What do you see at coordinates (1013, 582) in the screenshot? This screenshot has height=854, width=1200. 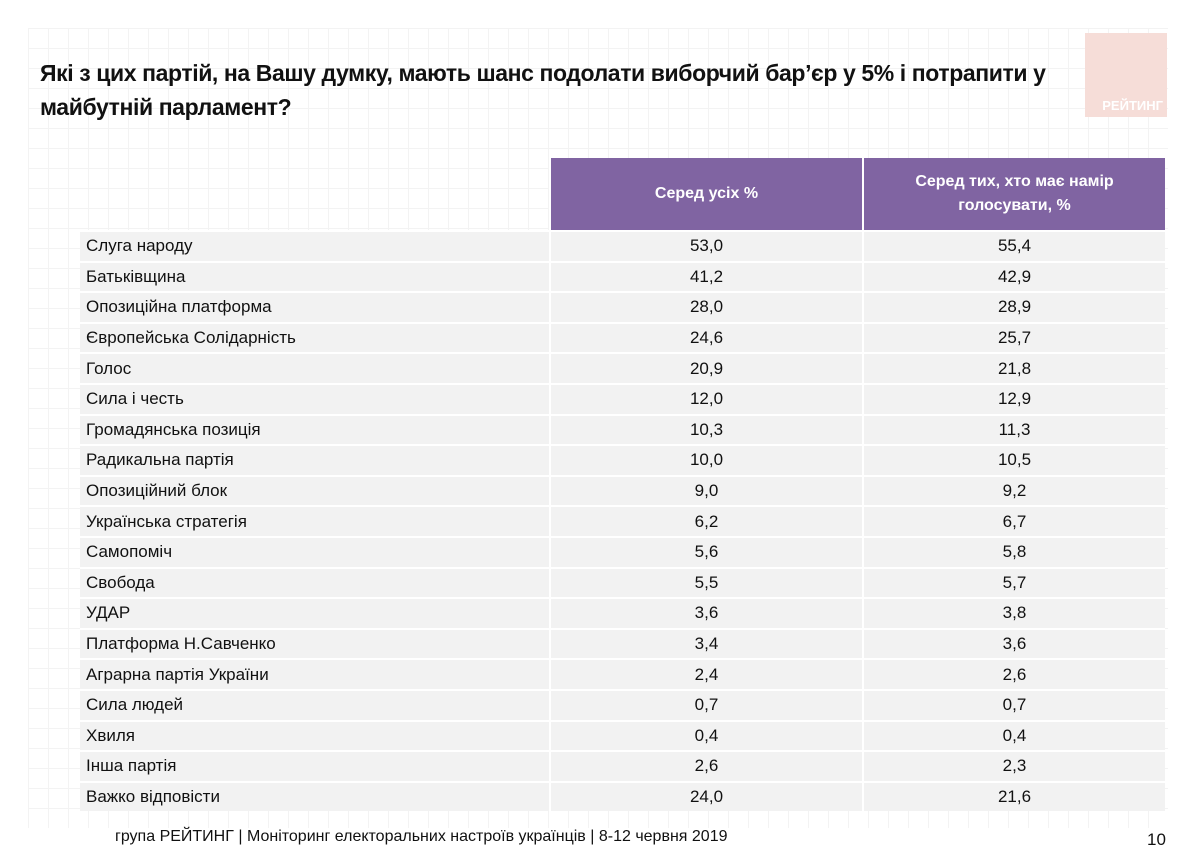 I see `value-voters: 5,7` at bounding box center [1013, 582].